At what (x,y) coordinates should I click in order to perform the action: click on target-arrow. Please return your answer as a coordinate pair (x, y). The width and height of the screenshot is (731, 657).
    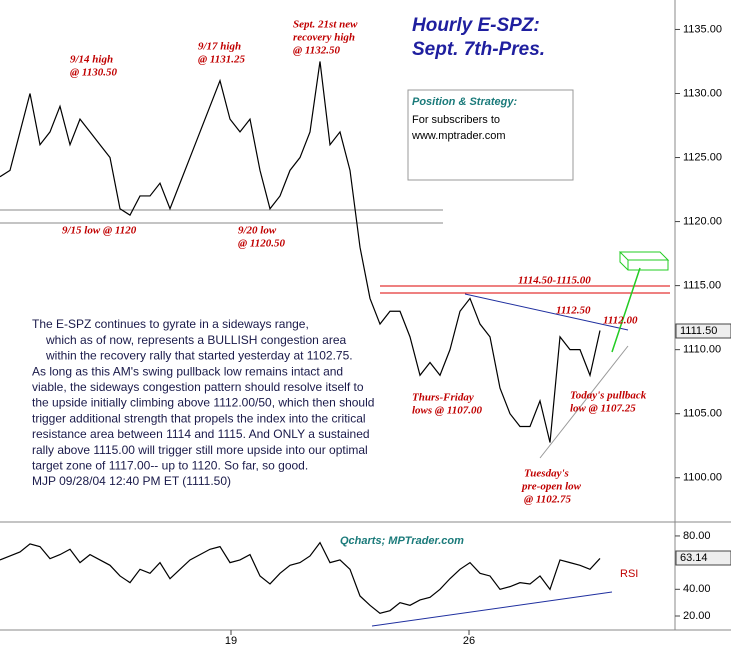
    Looking at the image, I should click on (626, 310).